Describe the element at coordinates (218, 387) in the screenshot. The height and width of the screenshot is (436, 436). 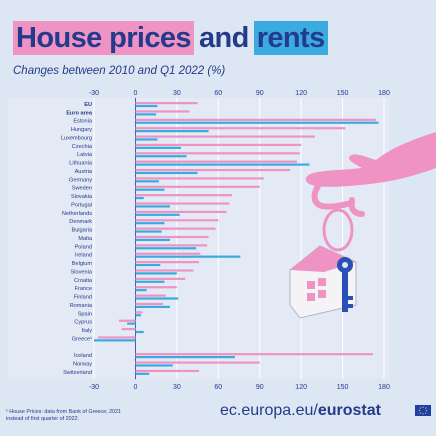
I see `x-tick-label: 60` at that location.